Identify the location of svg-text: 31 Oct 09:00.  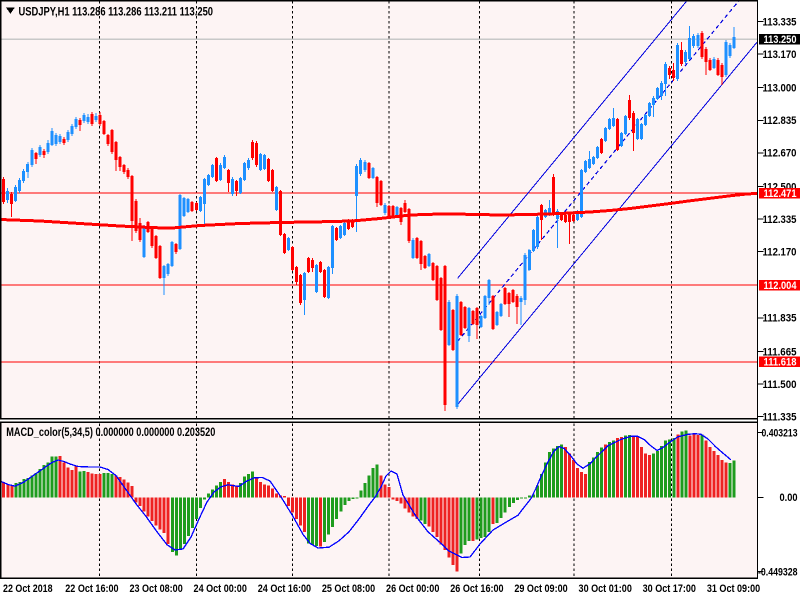
(733, 589).